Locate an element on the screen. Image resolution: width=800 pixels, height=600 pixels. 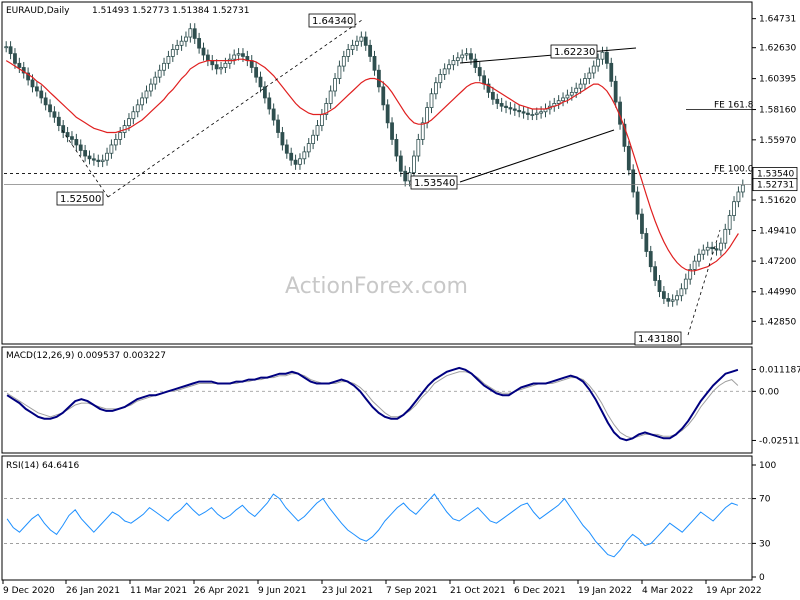
date-tick-label: 19 Jan 2022 is located at coordinates (605, 591).